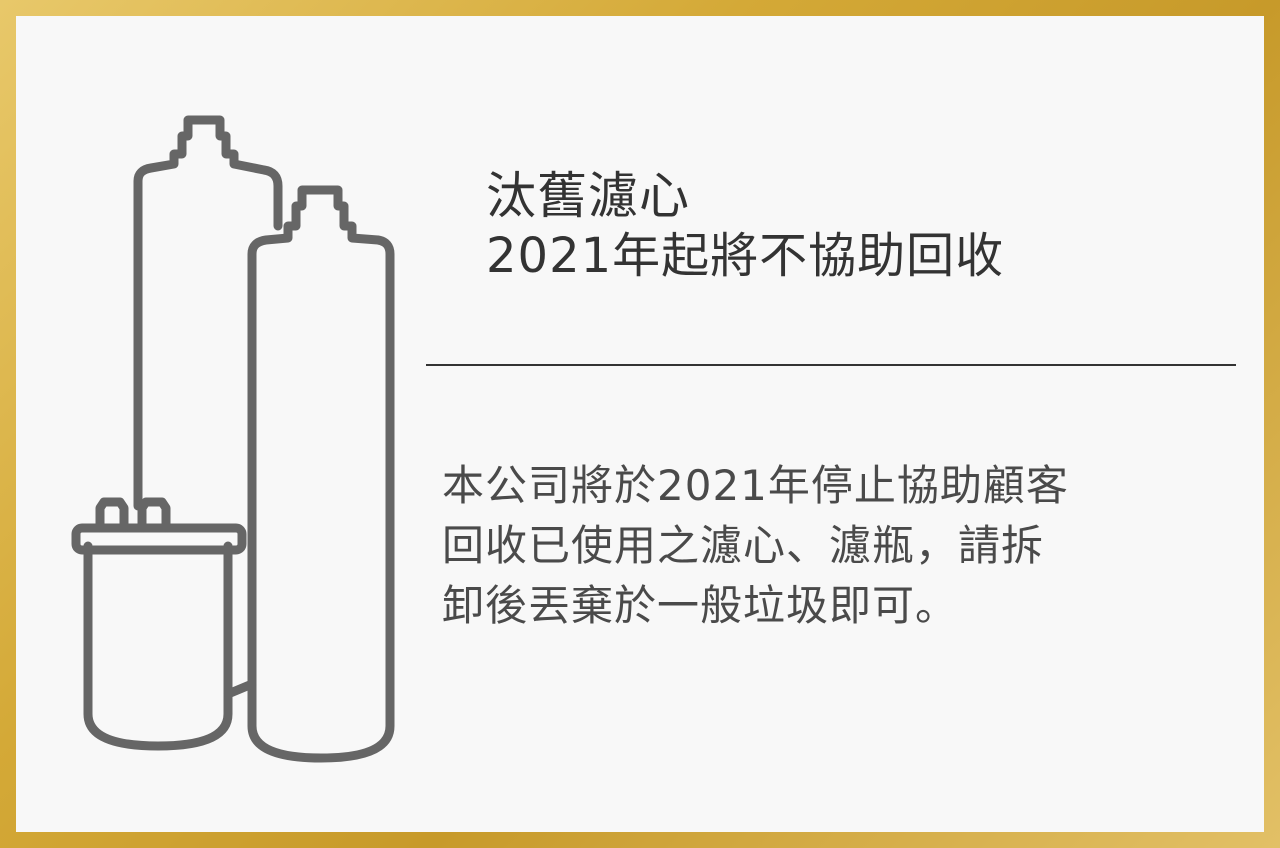 This screenshot has width=1280, height=848. I want to click on medium-cartridge, so click(321, 474).